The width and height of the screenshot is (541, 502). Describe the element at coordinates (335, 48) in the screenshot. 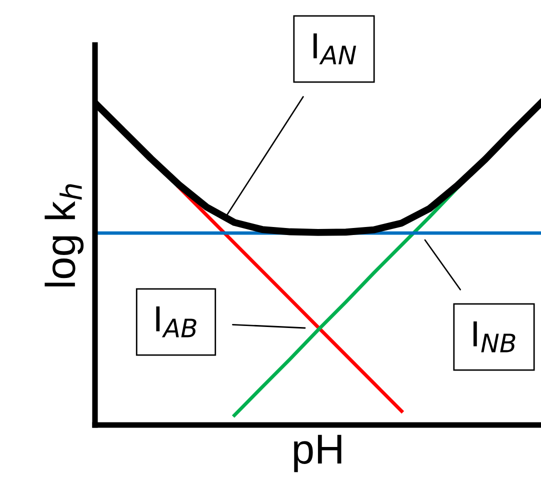

I see `text: I$_{AN}$` at that location.